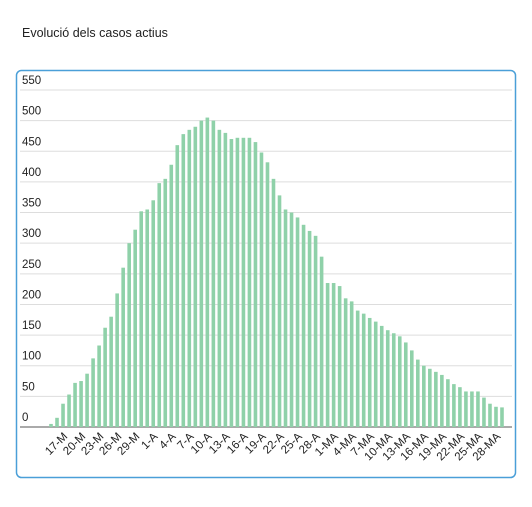  What do you see at coordinates (31, 357) in the screenshot?
I see `y-tick-label: 100` at bounding box center [31, 357].